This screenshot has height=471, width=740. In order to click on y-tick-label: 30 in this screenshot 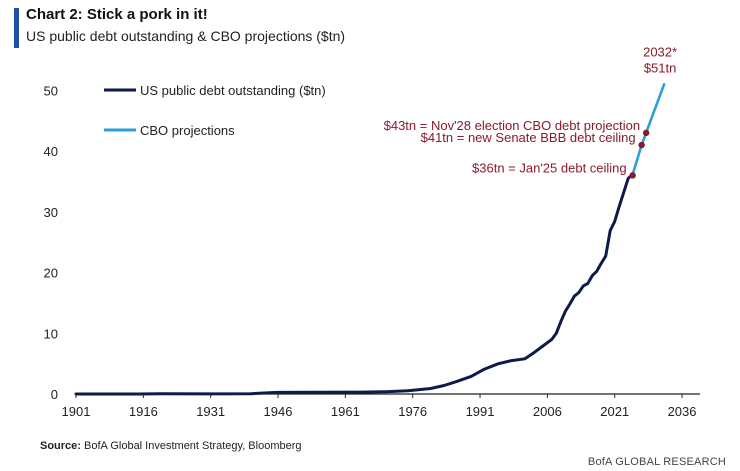, I will do `click(51, 212)`.